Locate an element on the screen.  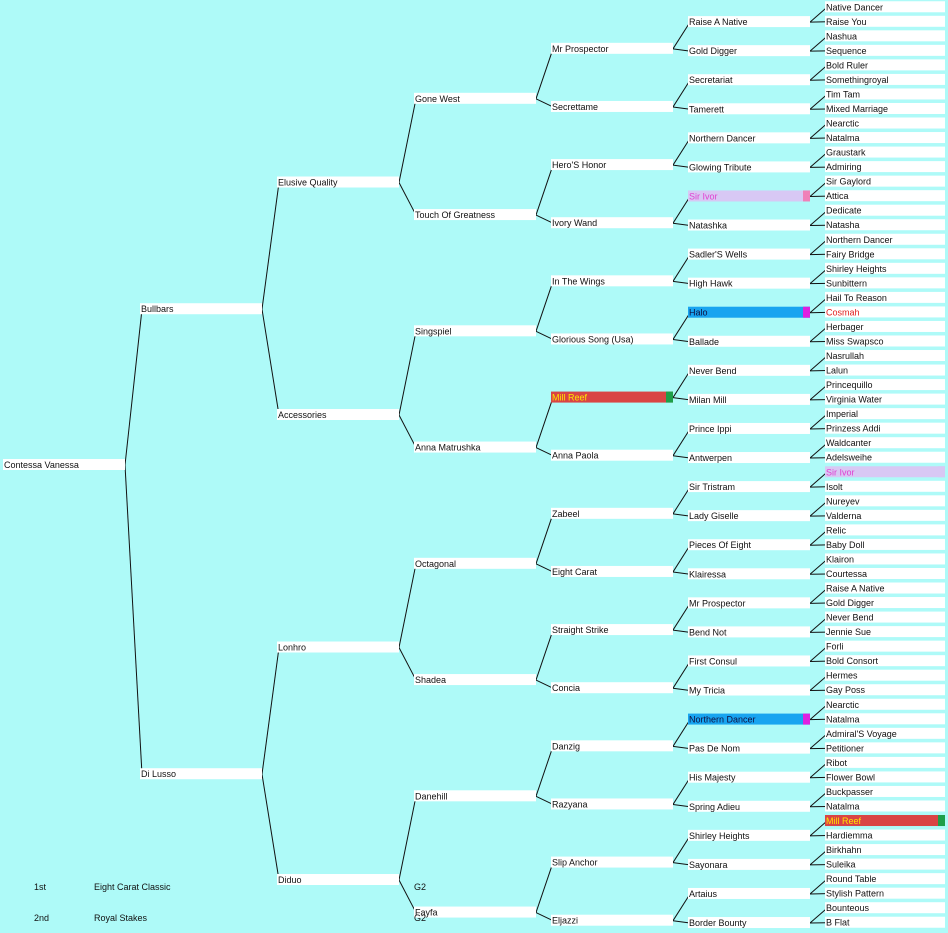
horse-node: Mixed Marriage is located at coordinates (885, 108).